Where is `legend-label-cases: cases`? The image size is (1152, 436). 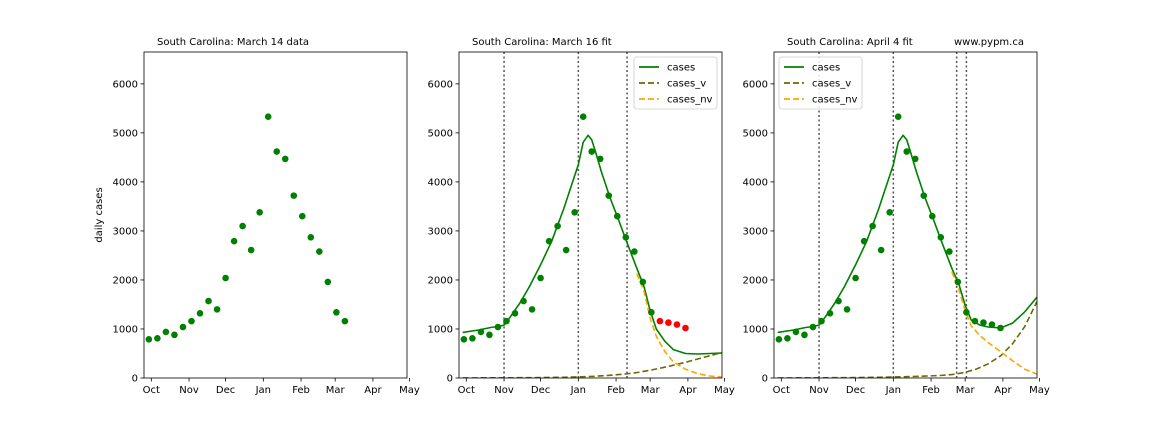 legend-label-cases: cases is located at coordinates (681, 68).